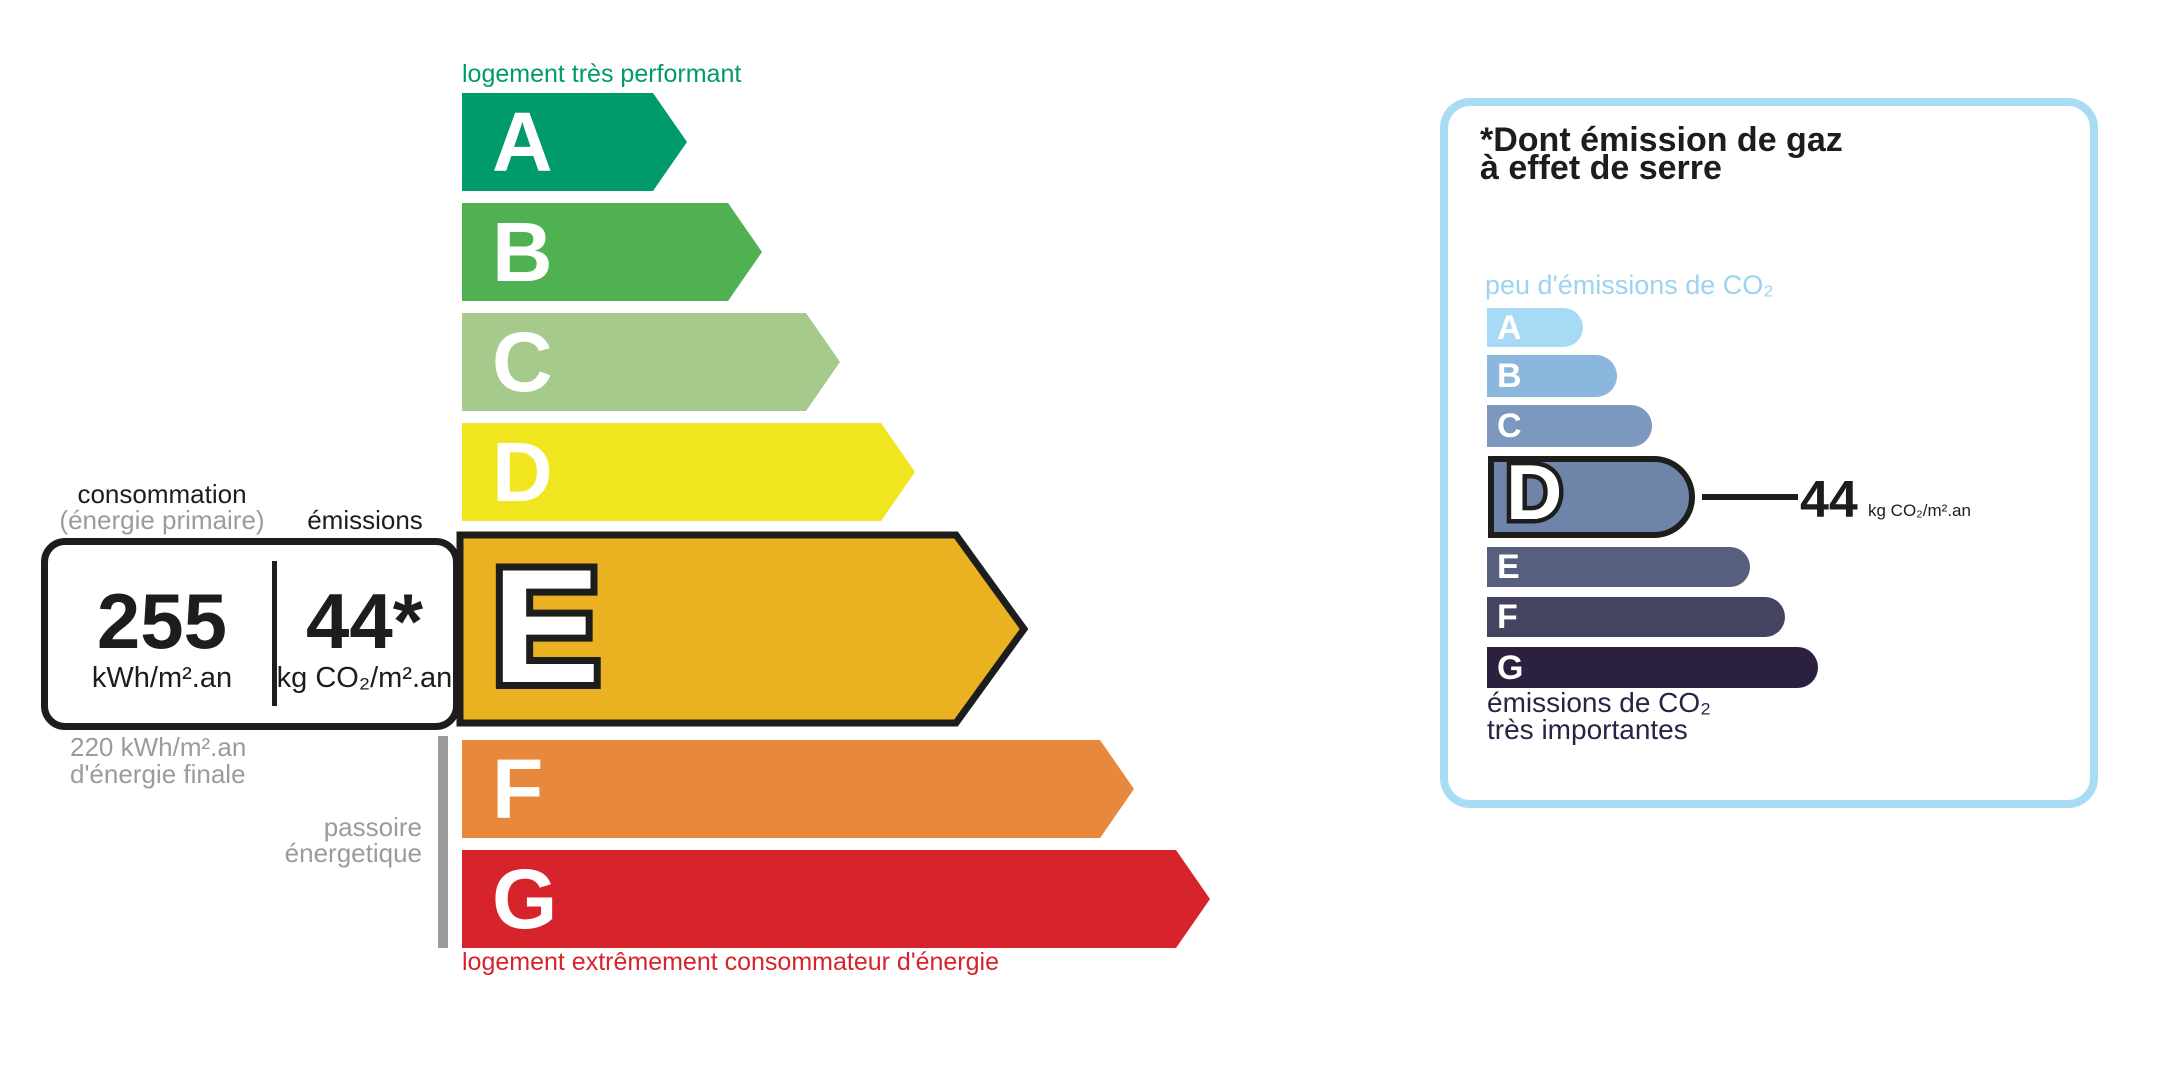  Describe the element at coordinates (158, 747) in the screenshot. I see `final-energy-line1: 220 kWh/m².an` at that location.